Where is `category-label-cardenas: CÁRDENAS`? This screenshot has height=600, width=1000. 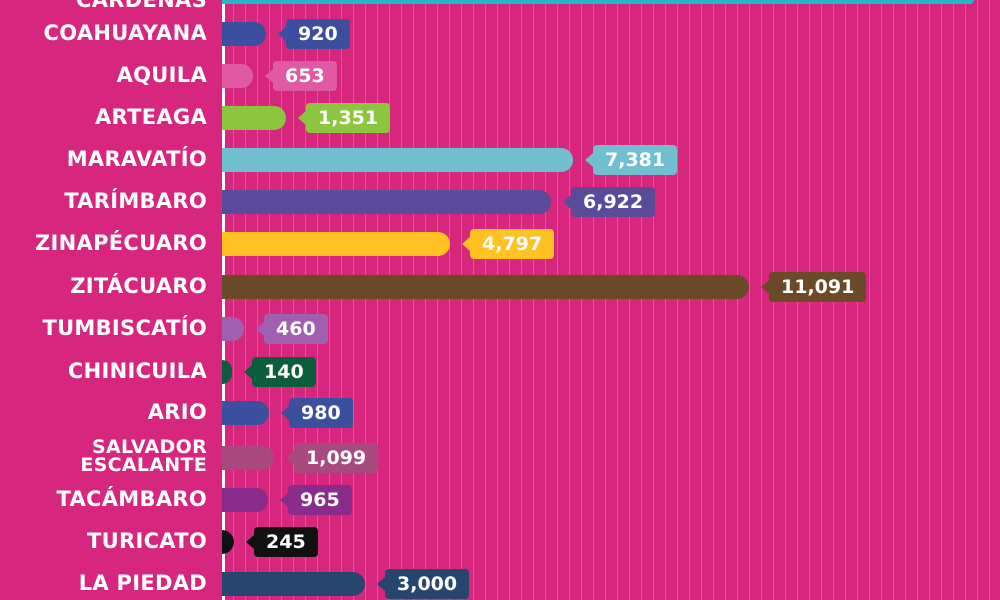 category-label-cardenas: CÁRDENAS is located at coordinates (141, 6).